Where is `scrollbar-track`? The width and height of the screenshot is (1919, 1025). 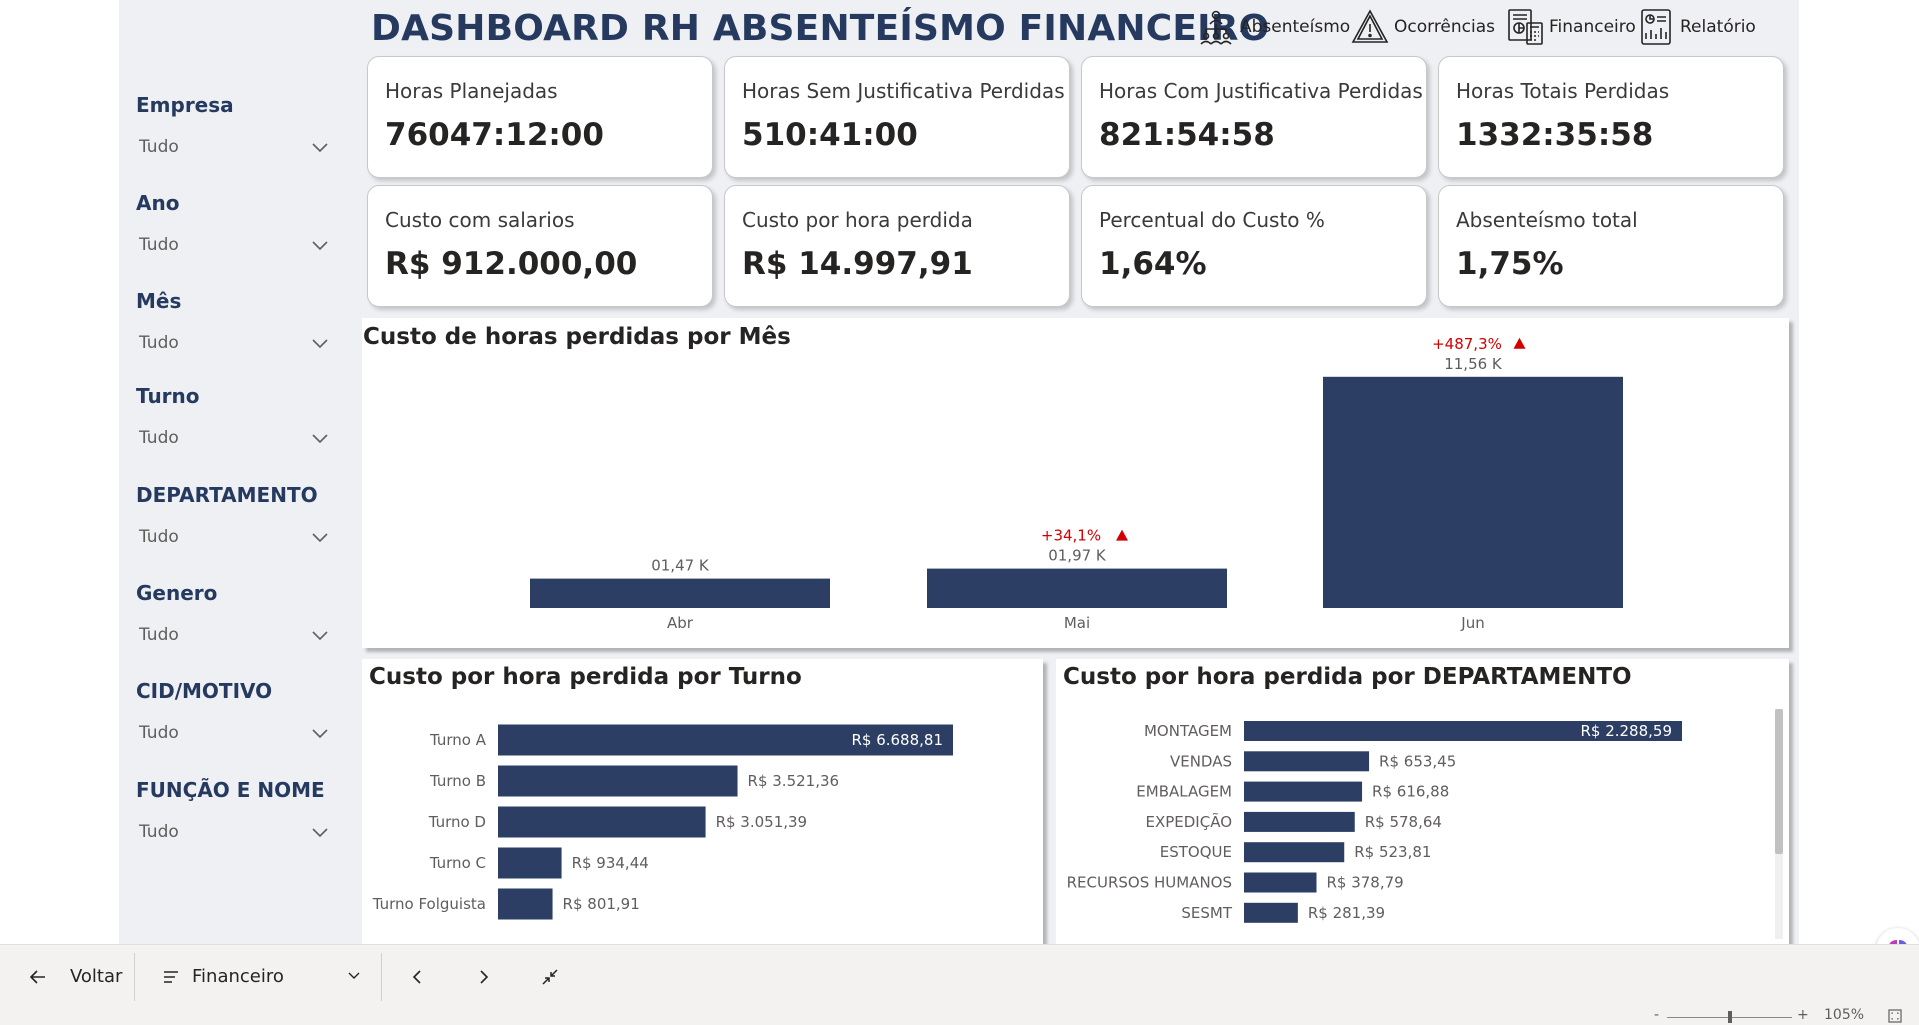 scrollbar-track is located at coordinates (1779, 824).